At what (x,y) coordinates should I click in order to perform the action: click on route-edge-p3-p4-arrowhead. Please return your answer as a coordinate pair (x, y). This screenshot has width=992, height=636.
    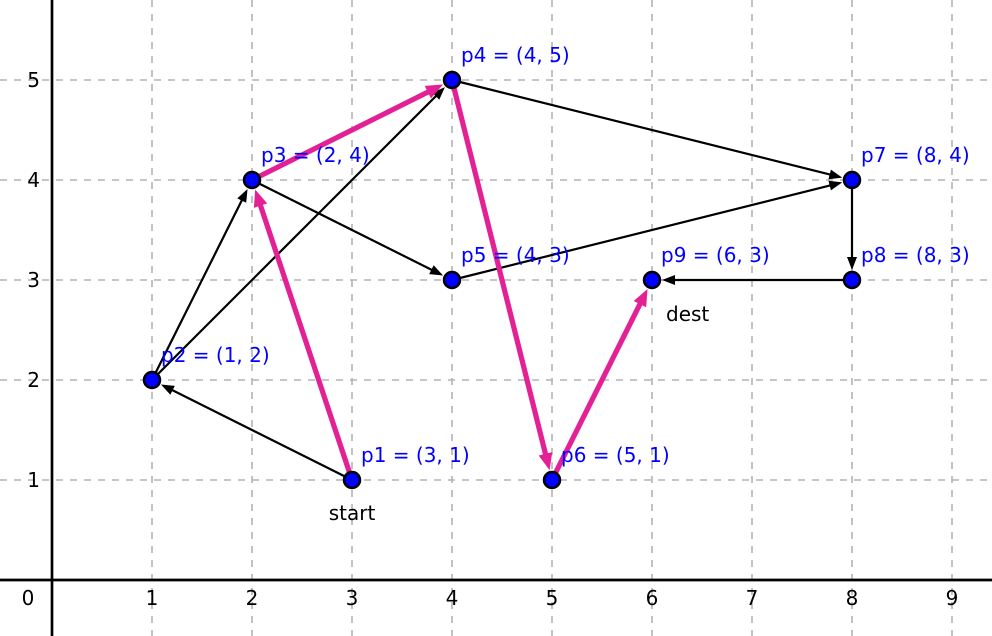
    Looking at the image, I should click on (434, 91).